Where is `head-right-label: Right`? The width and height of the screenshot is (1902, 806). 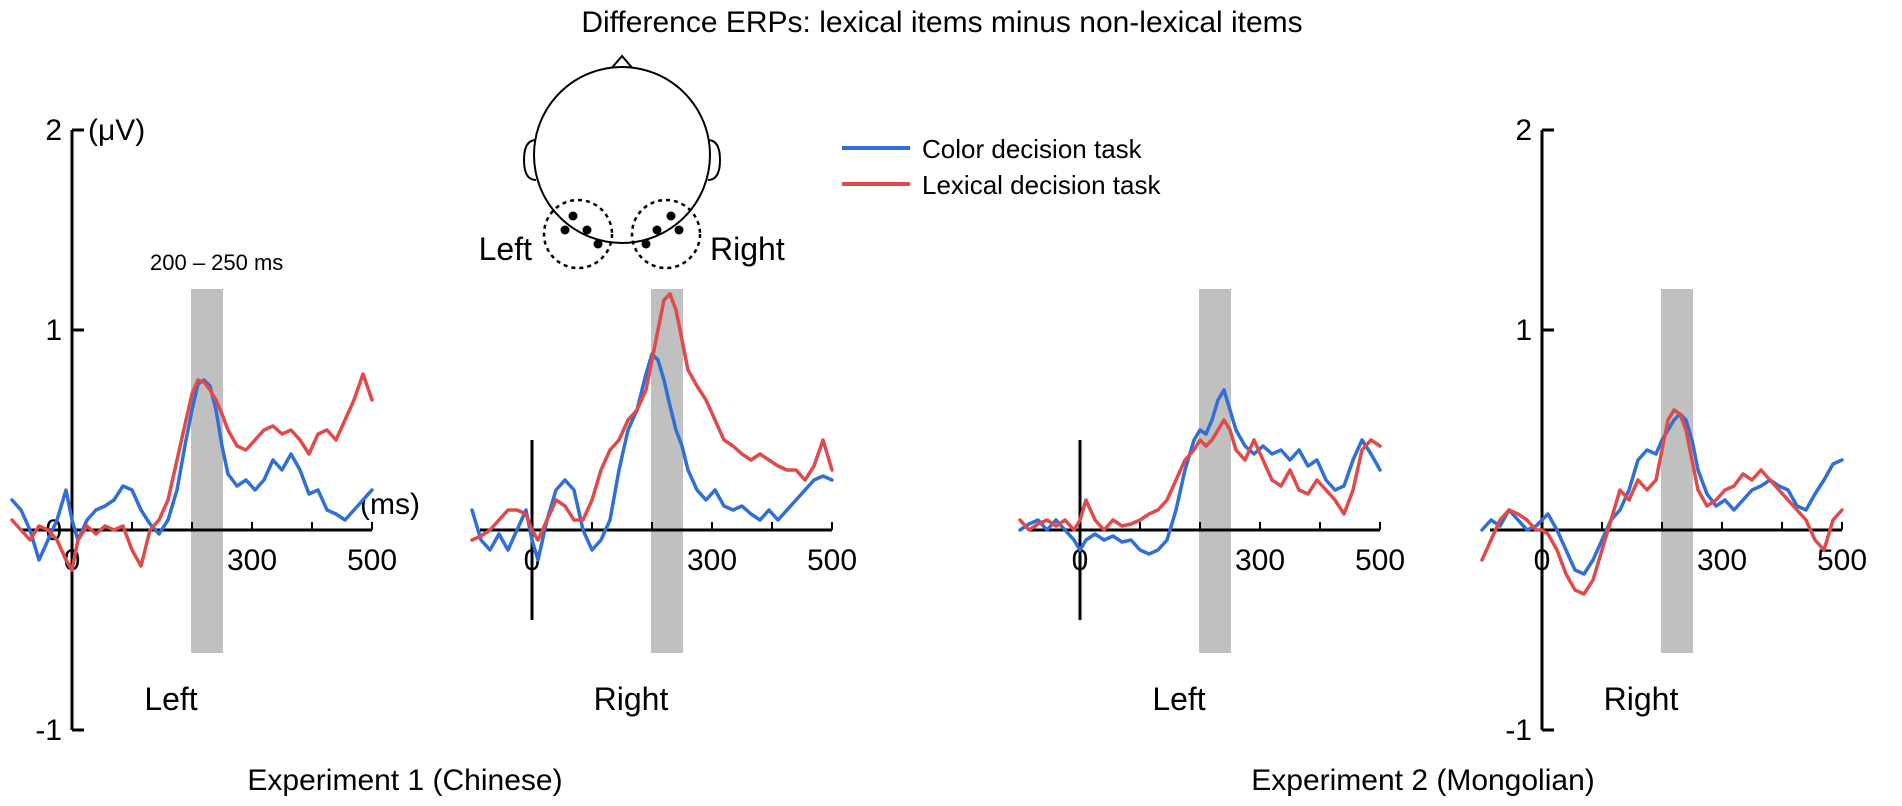
head-right-label: Right is located at coordinates (747, 249).